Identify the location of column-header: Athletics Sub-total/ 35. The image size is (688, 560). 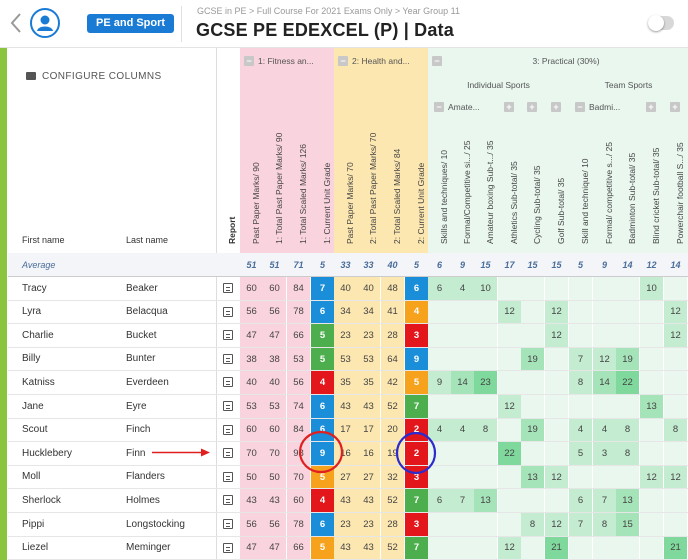
(509, 185).